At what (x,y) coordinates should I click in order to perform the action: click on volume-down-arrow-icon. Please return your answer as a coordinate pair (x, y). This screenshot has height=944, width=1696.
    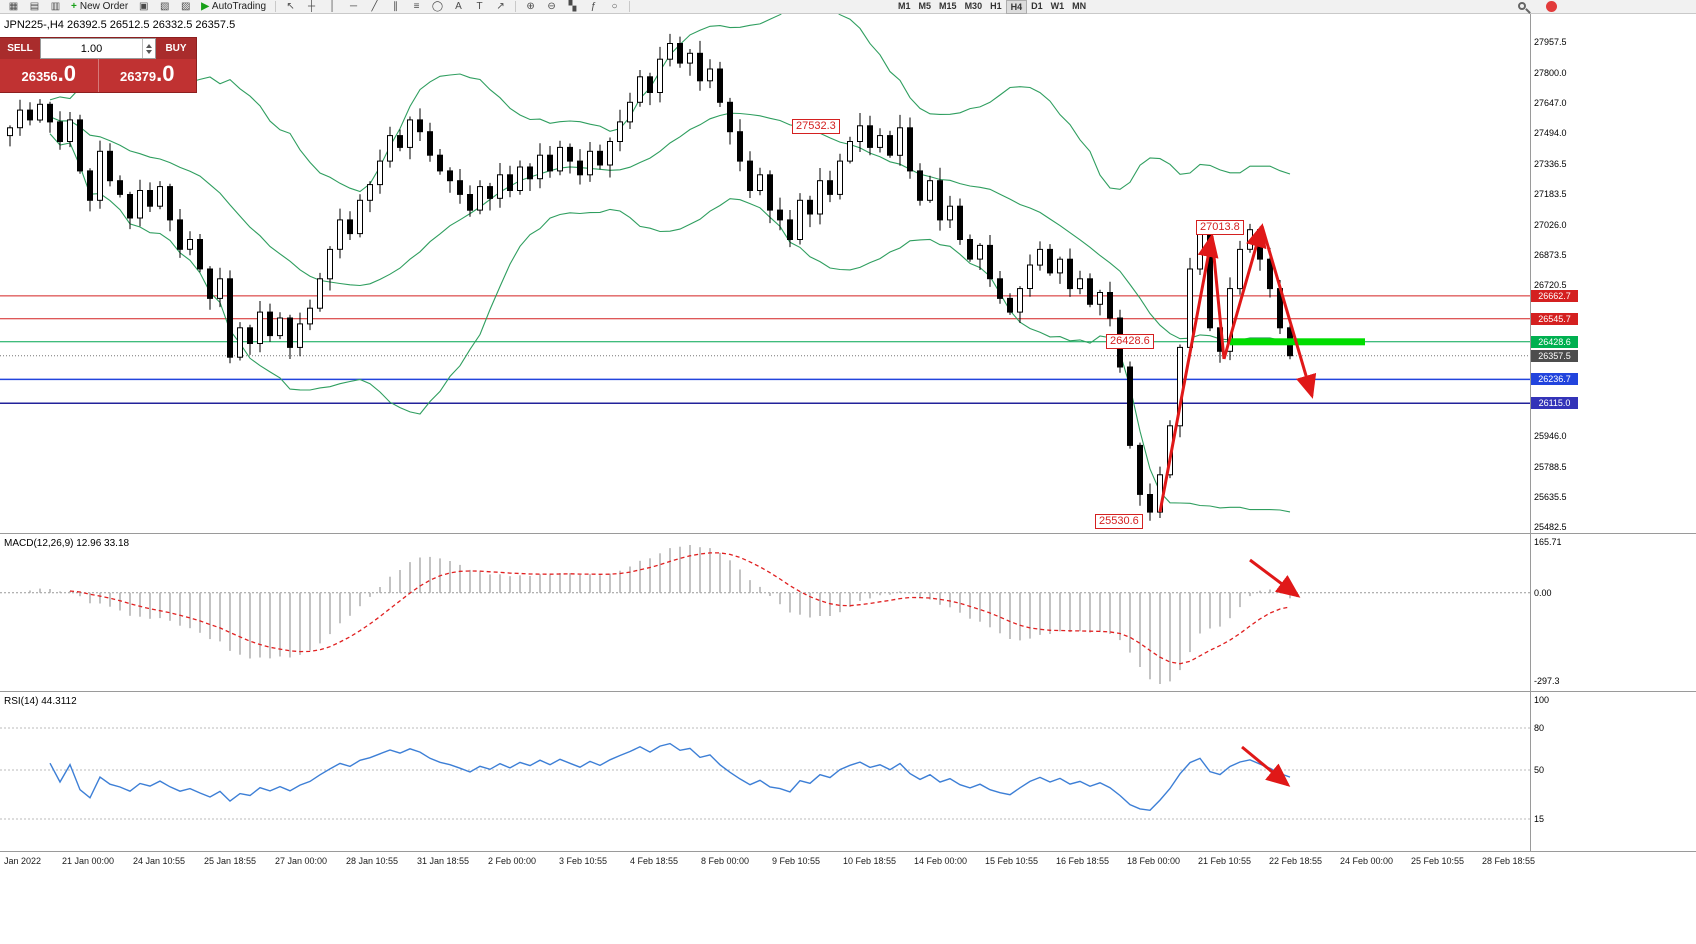
    Looking at the image, I should click on (149, 51).